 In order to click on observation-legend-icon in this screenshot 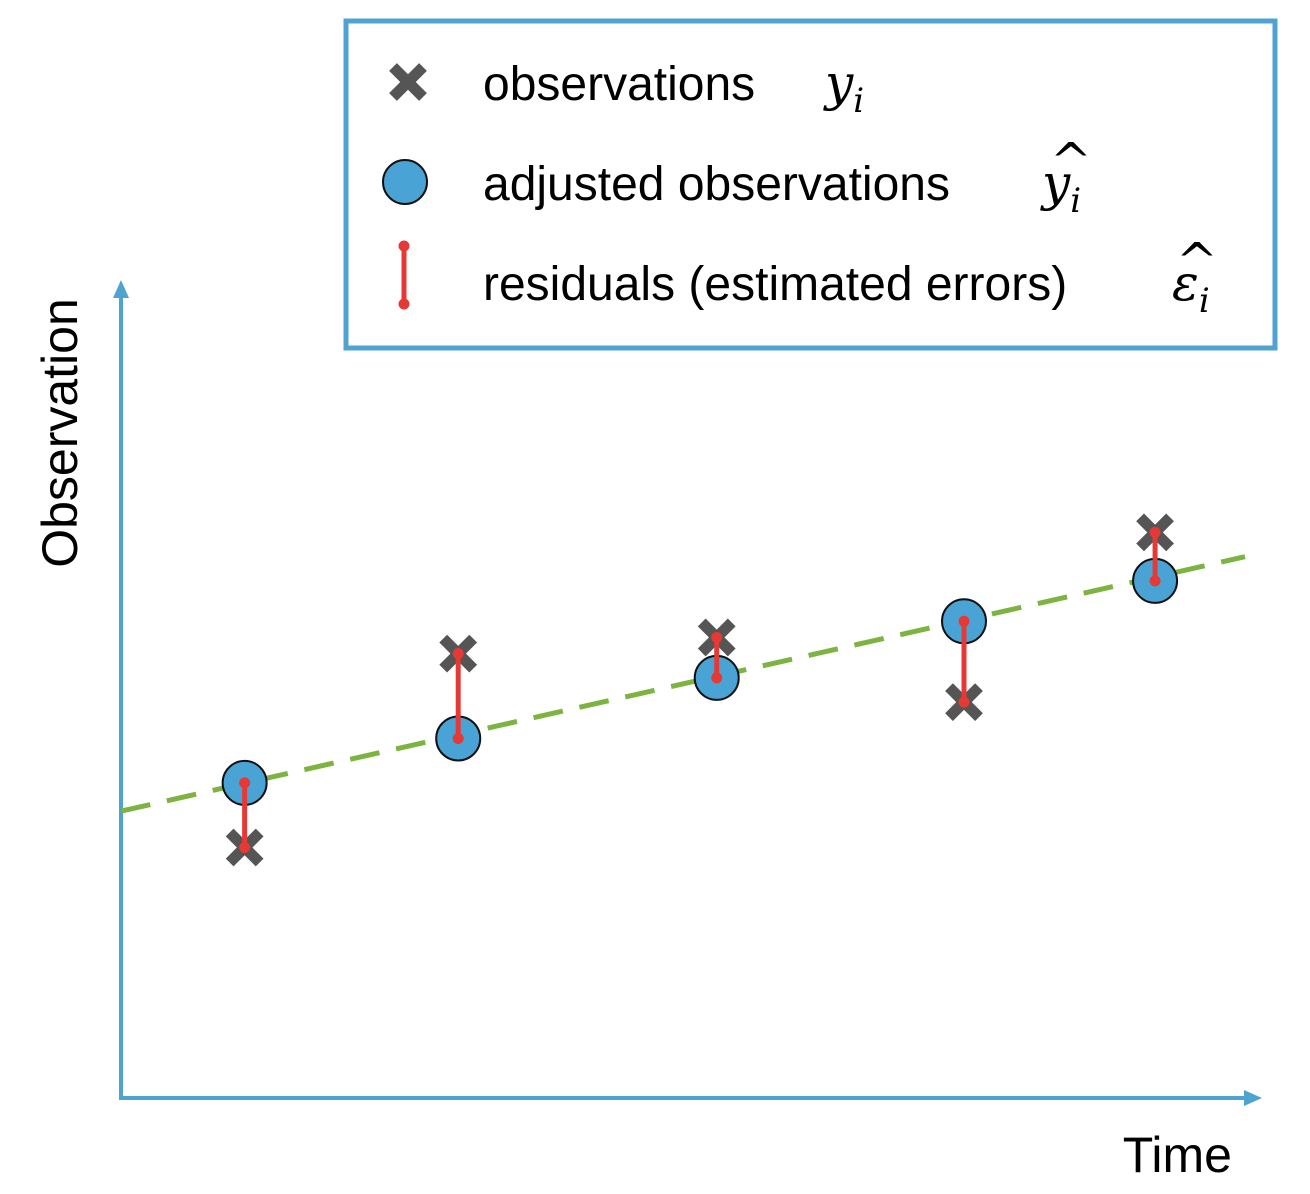, I will do `click(408, 82)`.